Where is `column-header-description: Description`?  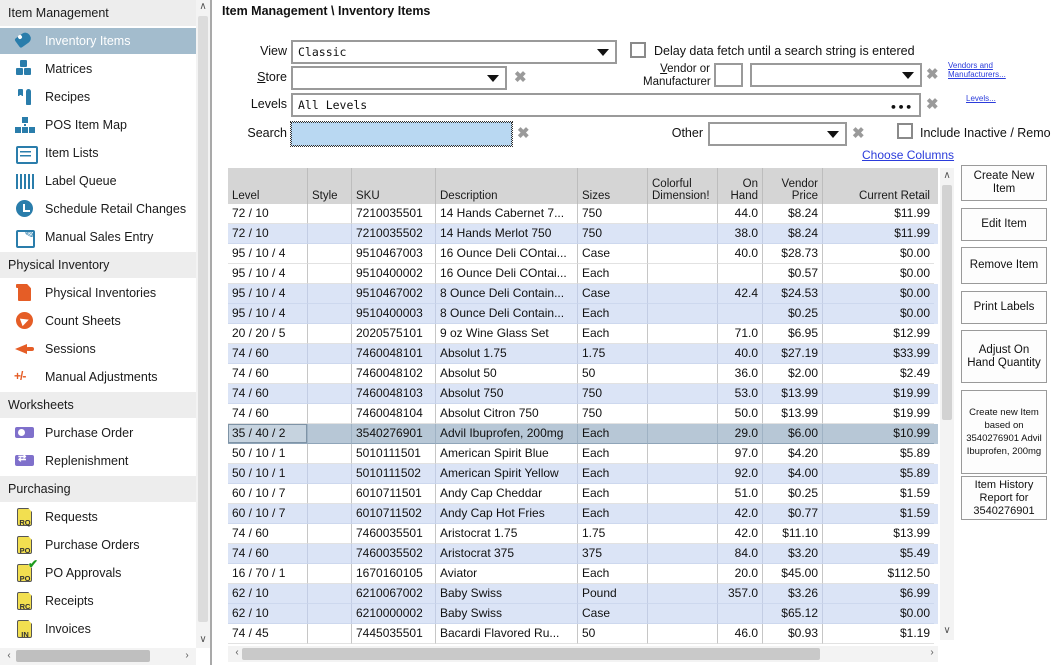 column-header-description: Description is located at coordinates (507, 186).